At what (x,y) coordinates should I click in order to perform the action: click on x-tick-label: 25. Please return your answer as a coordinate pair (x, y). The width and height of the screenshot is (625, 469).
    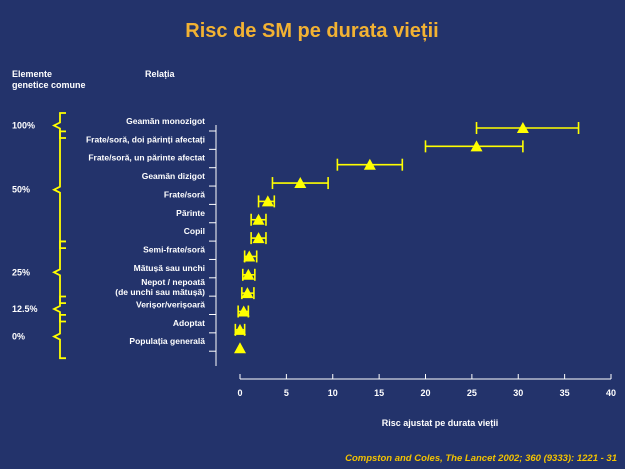
    Looking at the image, I should click on (472, 393).